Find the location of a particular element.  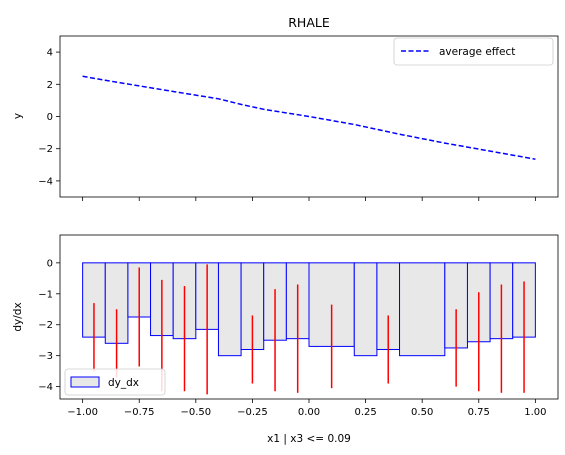

bottom-x-tick-label: 0.25 is located at coordinates (365, 412).